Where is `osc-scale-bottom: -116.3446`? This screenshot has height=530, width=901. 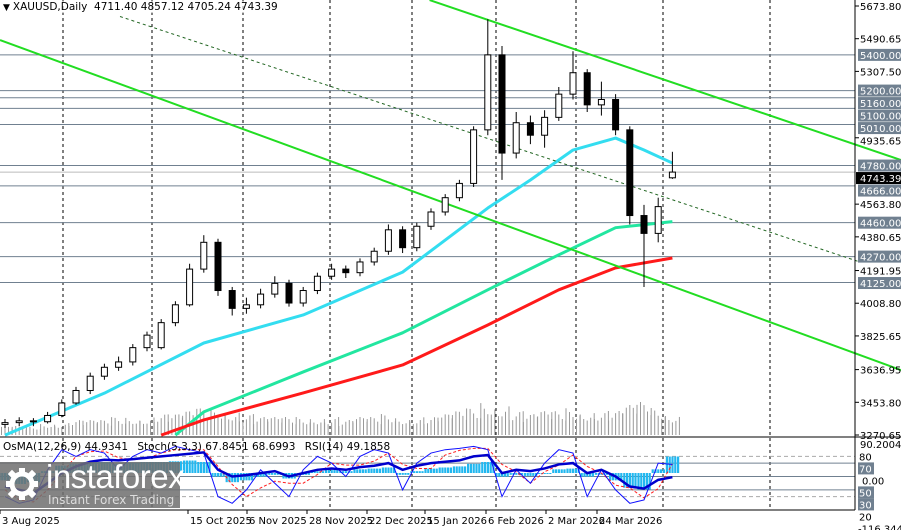
osc-scale-bottom: -116.3446 is located at coordinates (879, 527).